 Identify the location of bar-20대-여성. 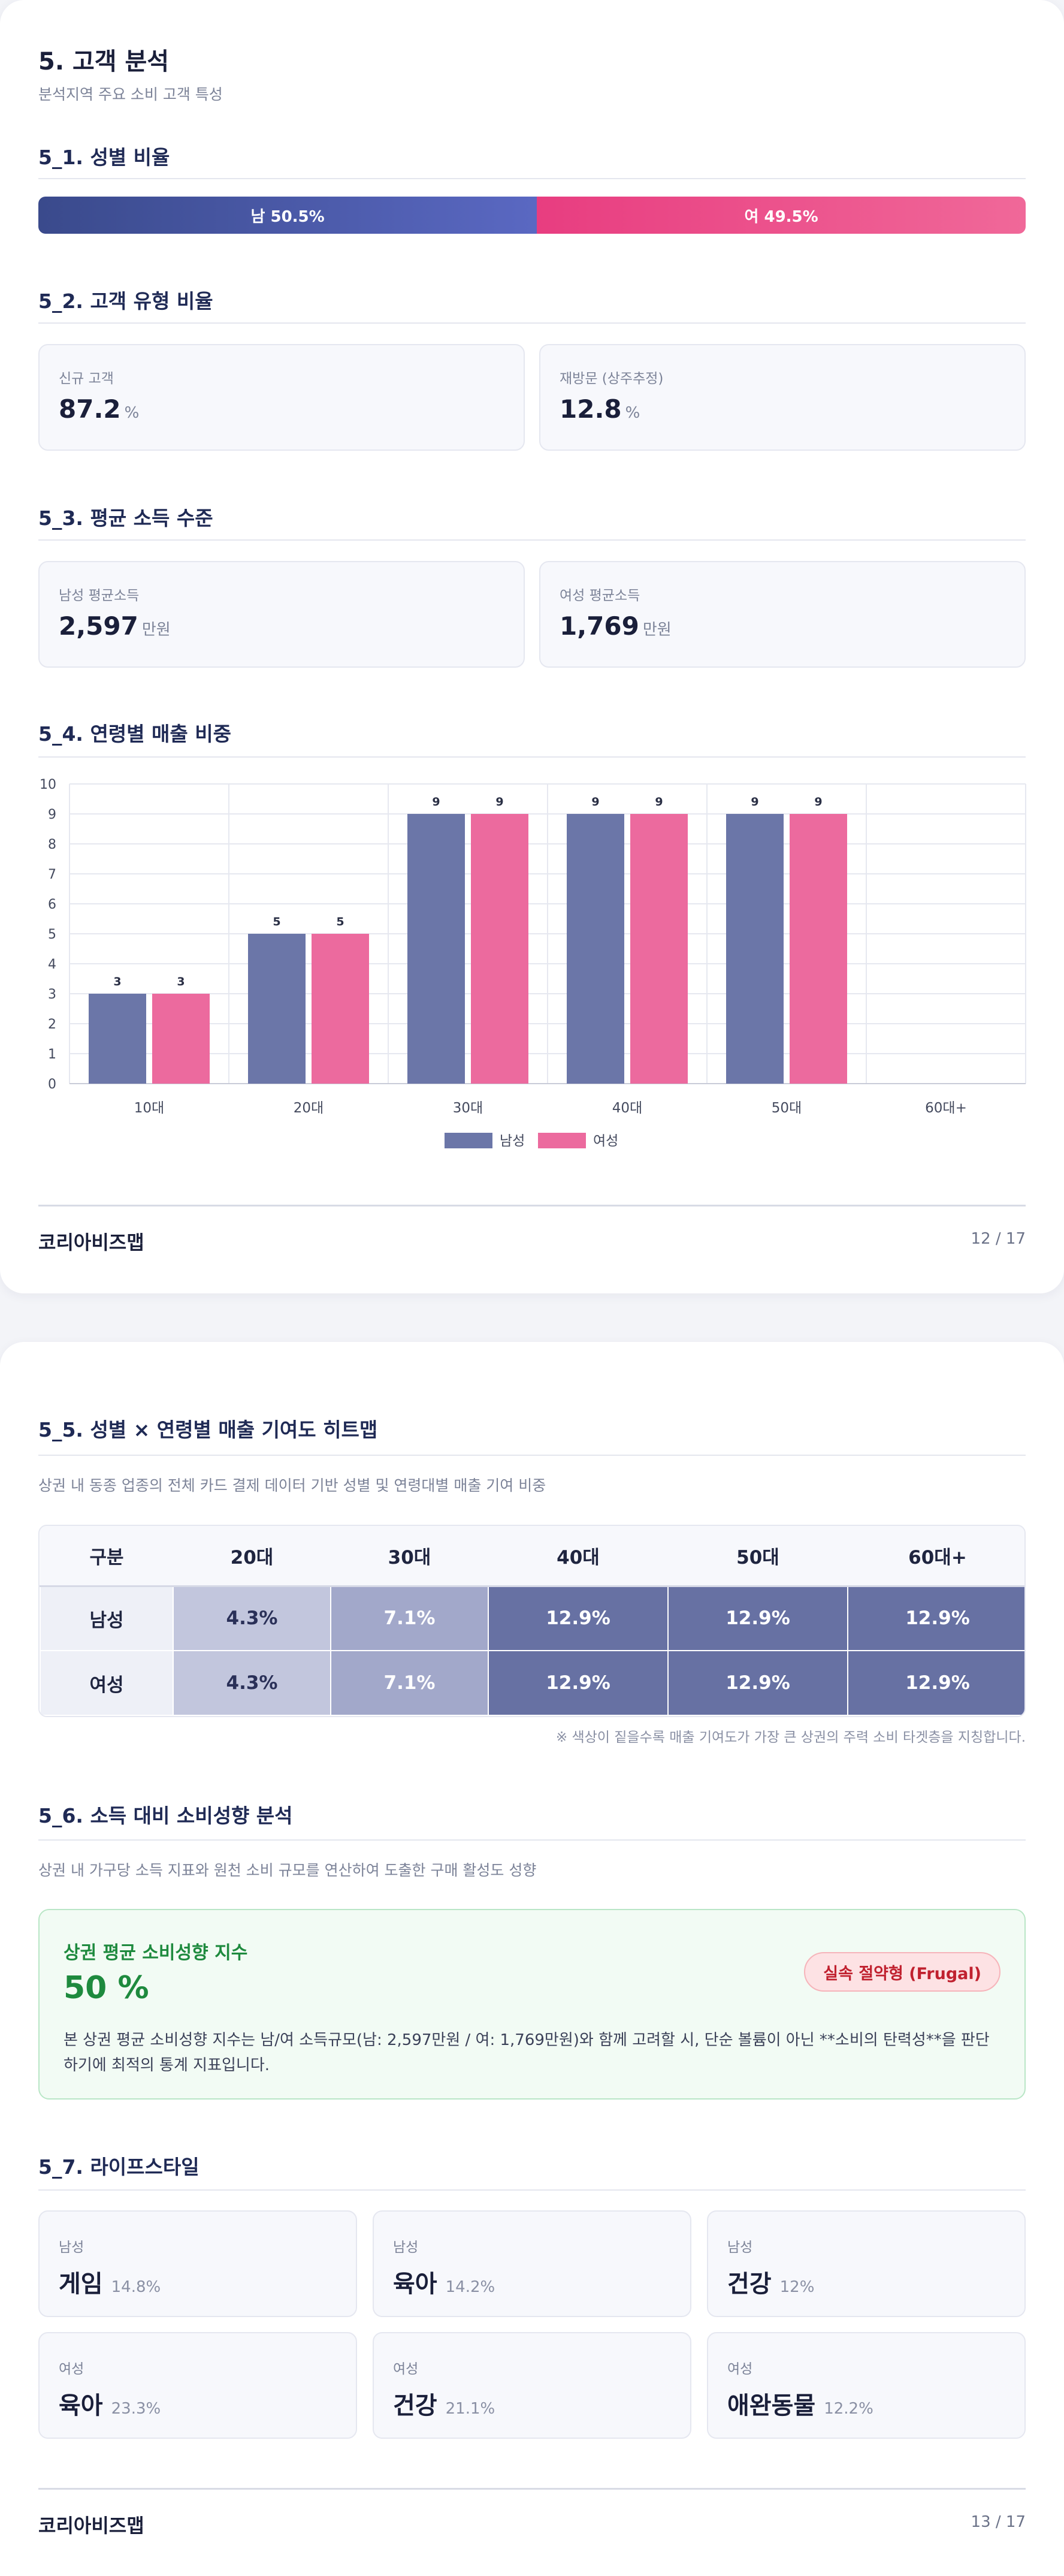
(340, 1009).